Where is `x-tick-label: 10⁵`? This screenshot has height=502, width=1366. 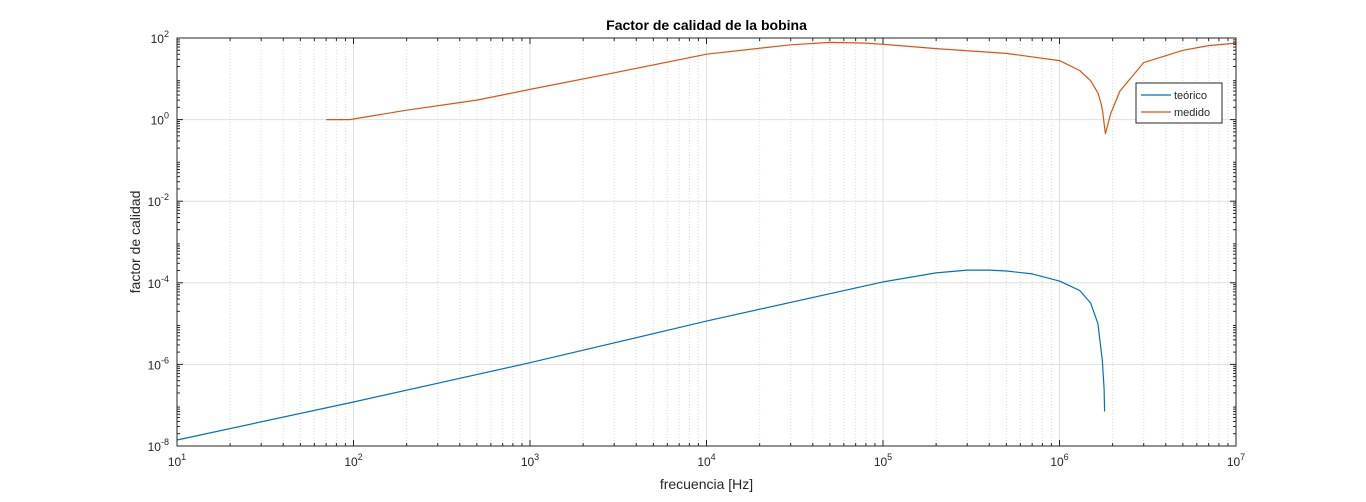
x-tick-label: 10⁵ is located at coordinates (883, 460).